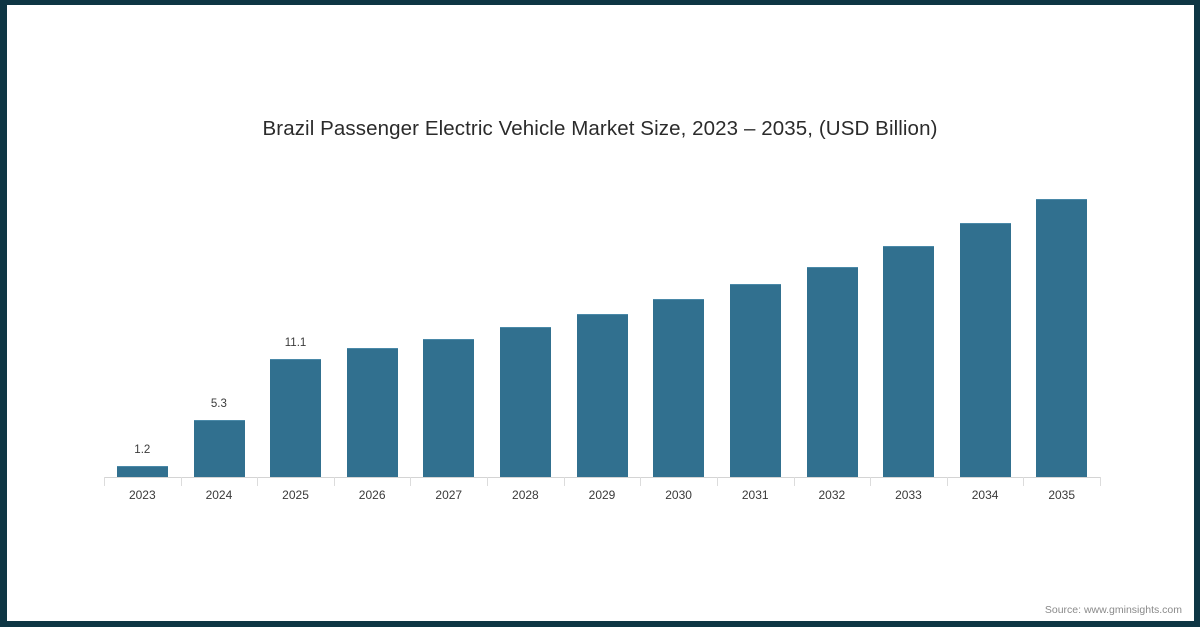 The image size is (1200, 627). What do you see at coordinates (526, 402) in the screenshot?
I see `bar-rect-2028` at bounding box center [526, 402].